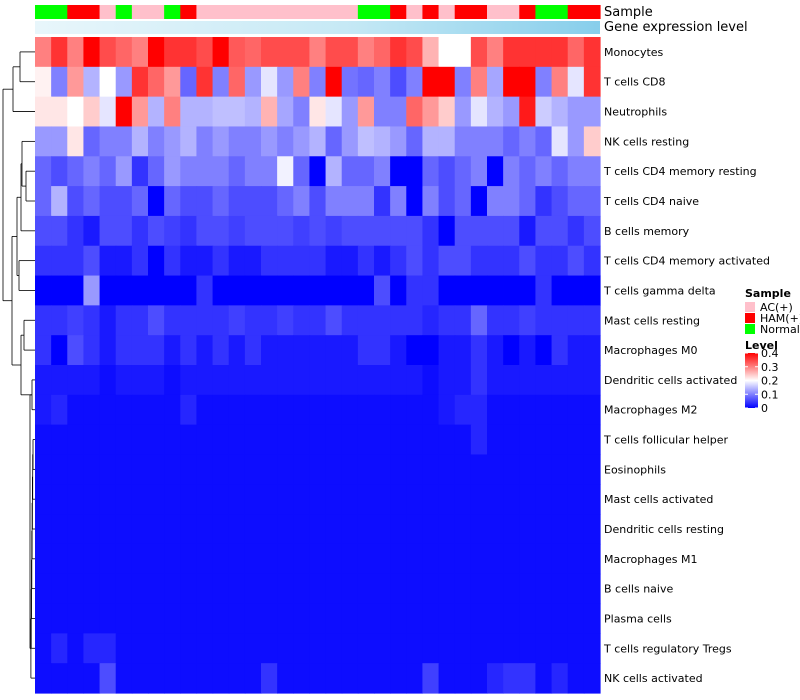 This screenshot has width=800, height=700. What do you see at coordinates (650, 410) in the screenshot?
I see `row-label: Macrophages M2` at bounding box center [650, 410].